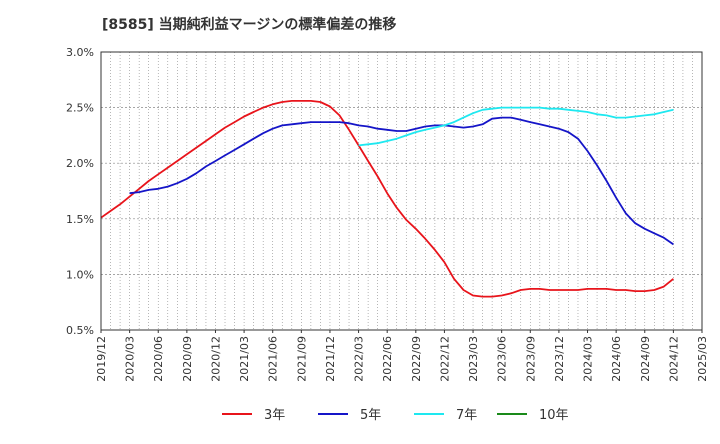 This screenshot has height=444, width=720. What do you see at coordinates (473, 359) in the screenshot?
I see `x-tick-label: 2023/03` at bounding box center [473, 359].